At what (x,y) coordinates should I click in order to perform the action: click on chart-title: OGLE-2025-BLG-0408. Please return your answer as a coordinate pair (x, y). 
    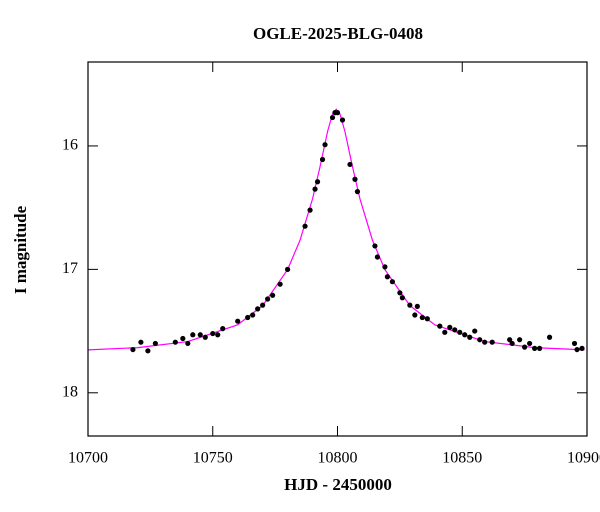
    Looking at the image, I should click on (338, 33).